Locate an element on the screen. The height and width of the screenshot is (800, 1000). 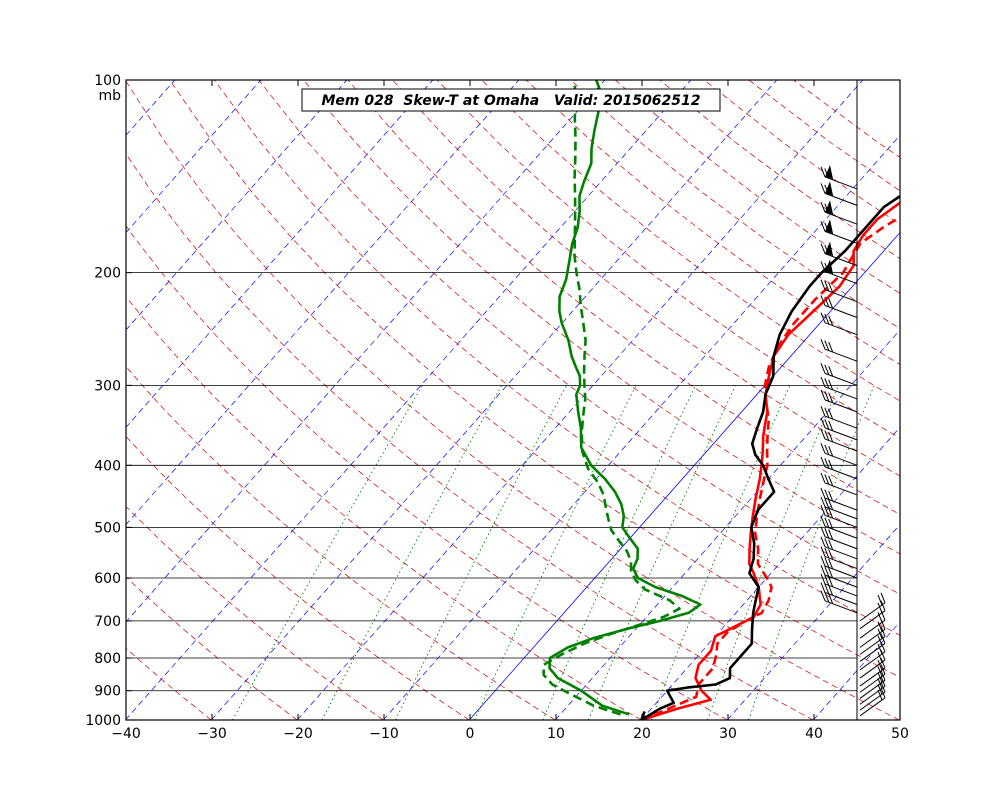
temperature-tick-label: 40 is located at coordinates (814, 734).